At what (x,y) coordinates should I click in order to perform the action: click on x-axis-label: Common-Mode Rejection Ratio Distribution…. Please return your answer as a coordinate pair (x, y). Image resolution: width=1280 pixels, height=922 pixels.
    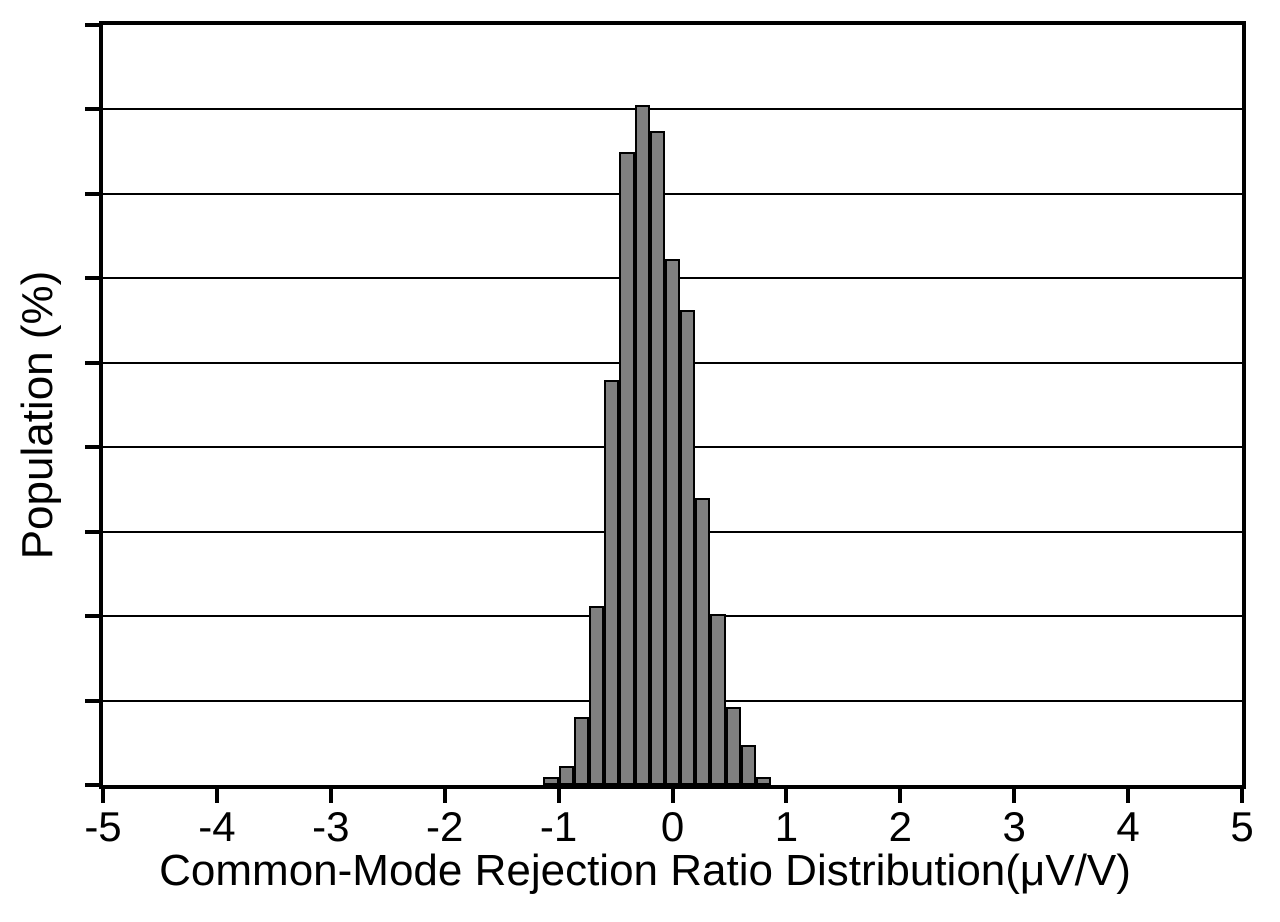
    Looking at the image, I should click on (645, 870).